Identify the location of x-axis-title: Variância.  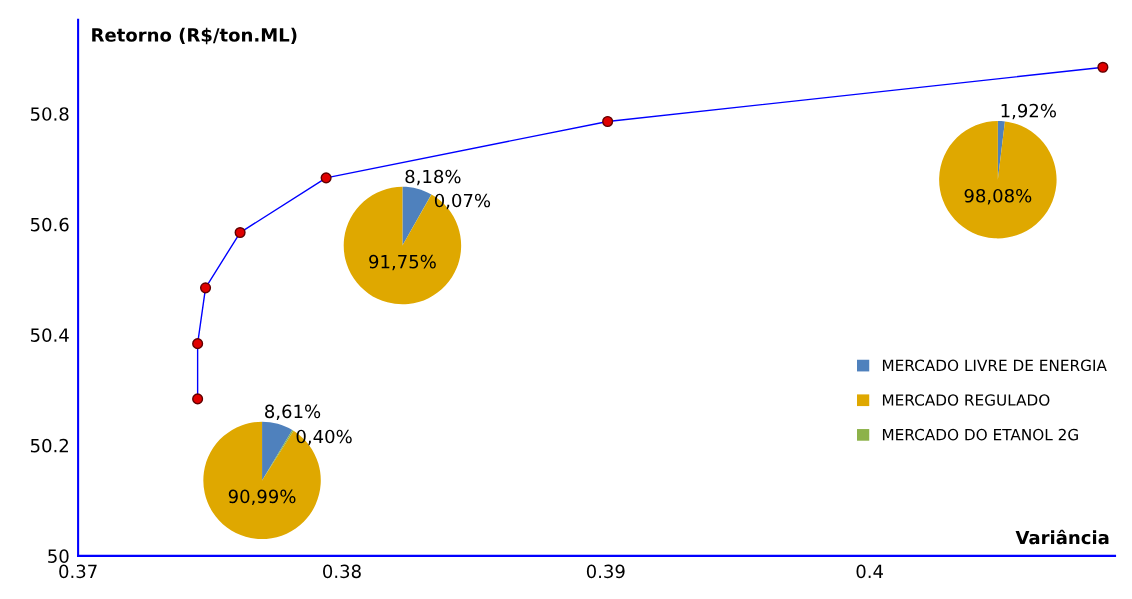
(1062, 537).